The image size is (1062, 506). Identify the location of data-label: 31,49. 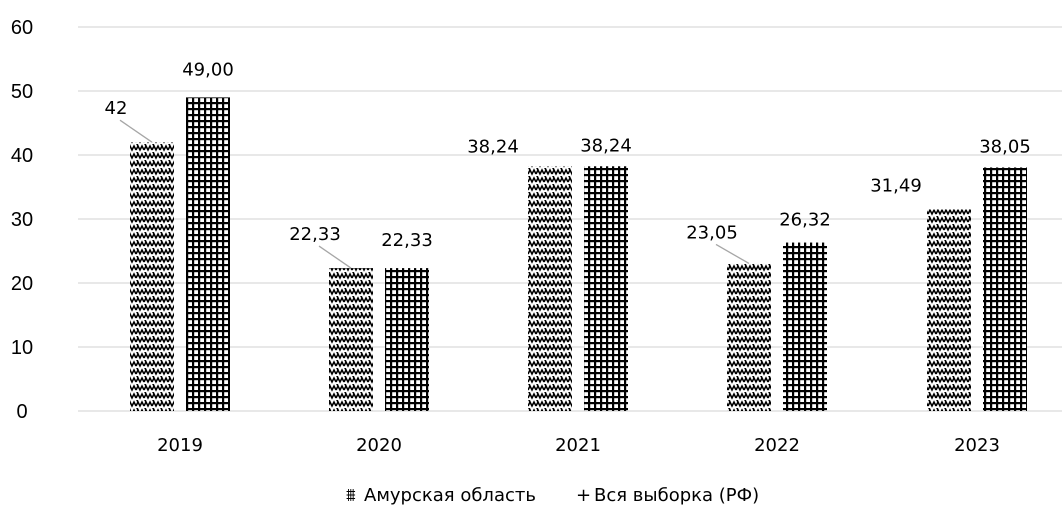
(896, 185).